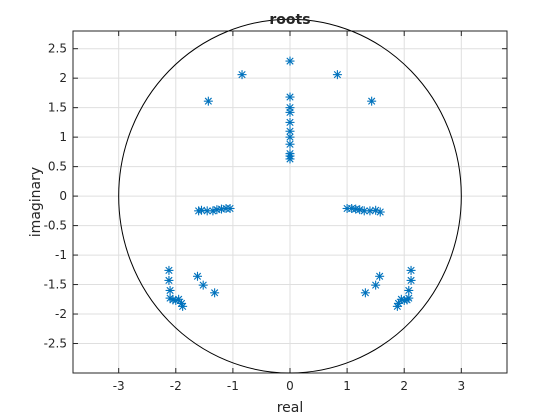 This screenshot has width=560, height=420. What do you see at coordinates (57, 167) in the screenshot?
I see `y-tick-label: 0.5` at bounding box center [57, 167].